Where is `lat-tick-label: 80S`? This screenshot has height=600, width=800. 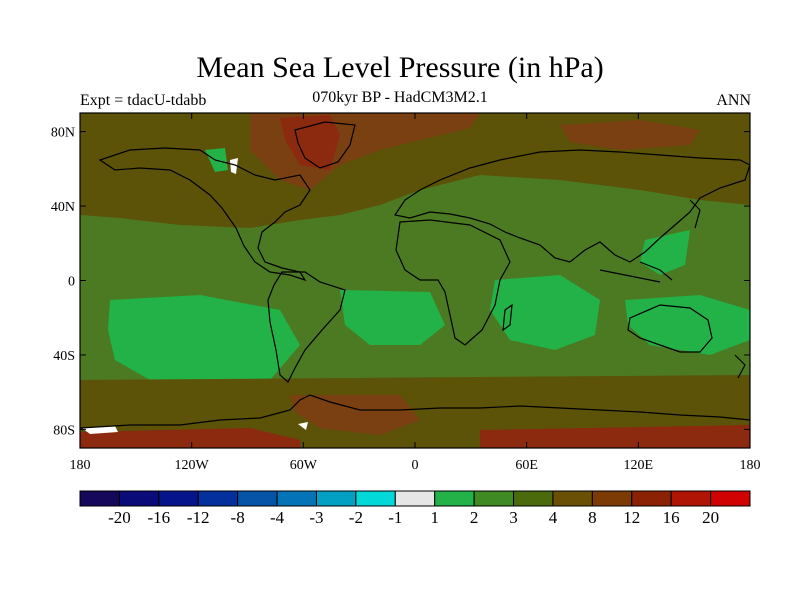 lat-tick-label: 80S is located at coordinates (64, 430).